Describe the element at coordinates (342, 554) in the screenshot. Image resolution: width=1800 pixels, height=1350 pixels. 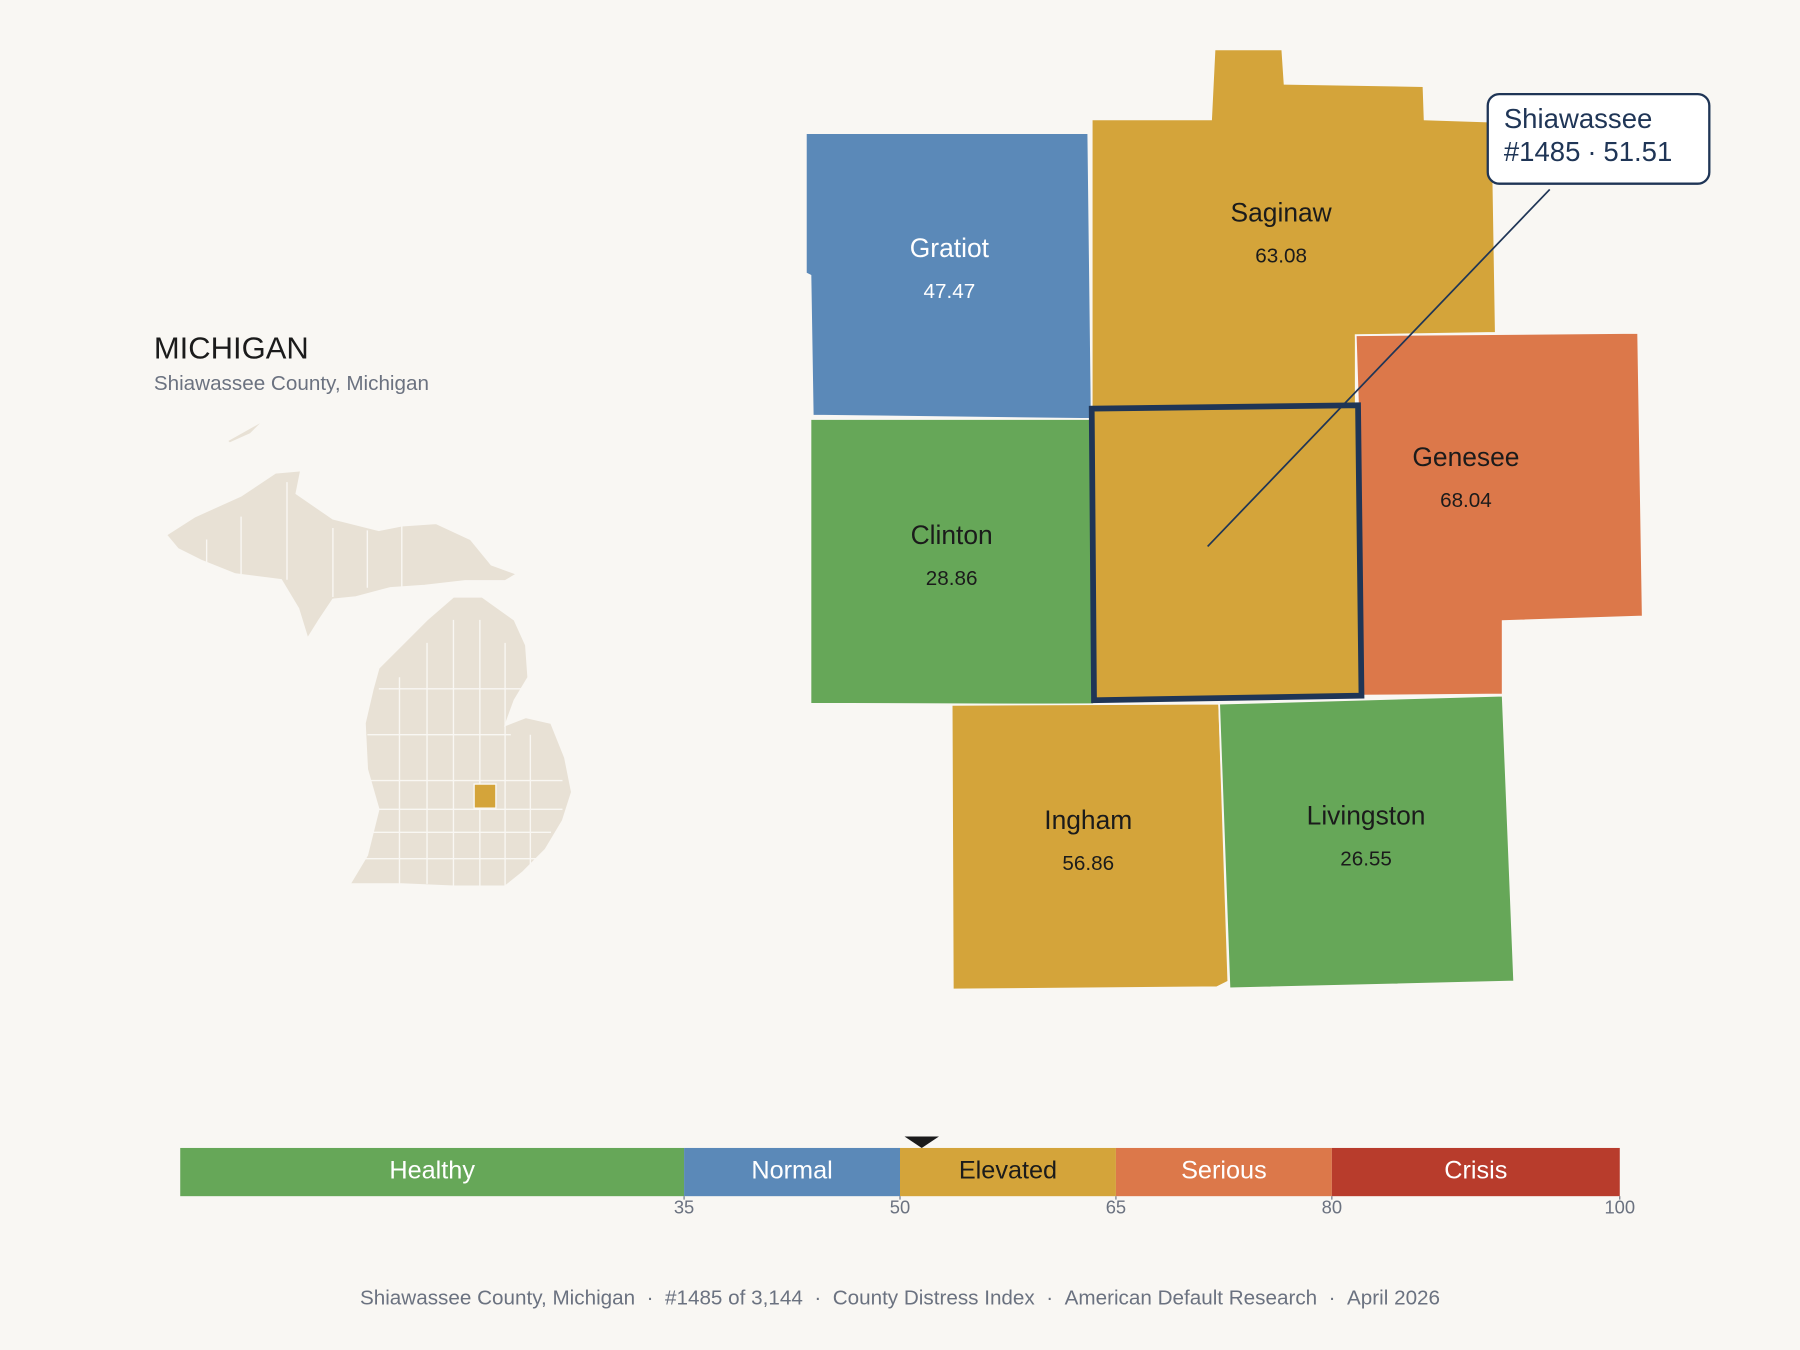
I see `upper-peninsula` at that location.